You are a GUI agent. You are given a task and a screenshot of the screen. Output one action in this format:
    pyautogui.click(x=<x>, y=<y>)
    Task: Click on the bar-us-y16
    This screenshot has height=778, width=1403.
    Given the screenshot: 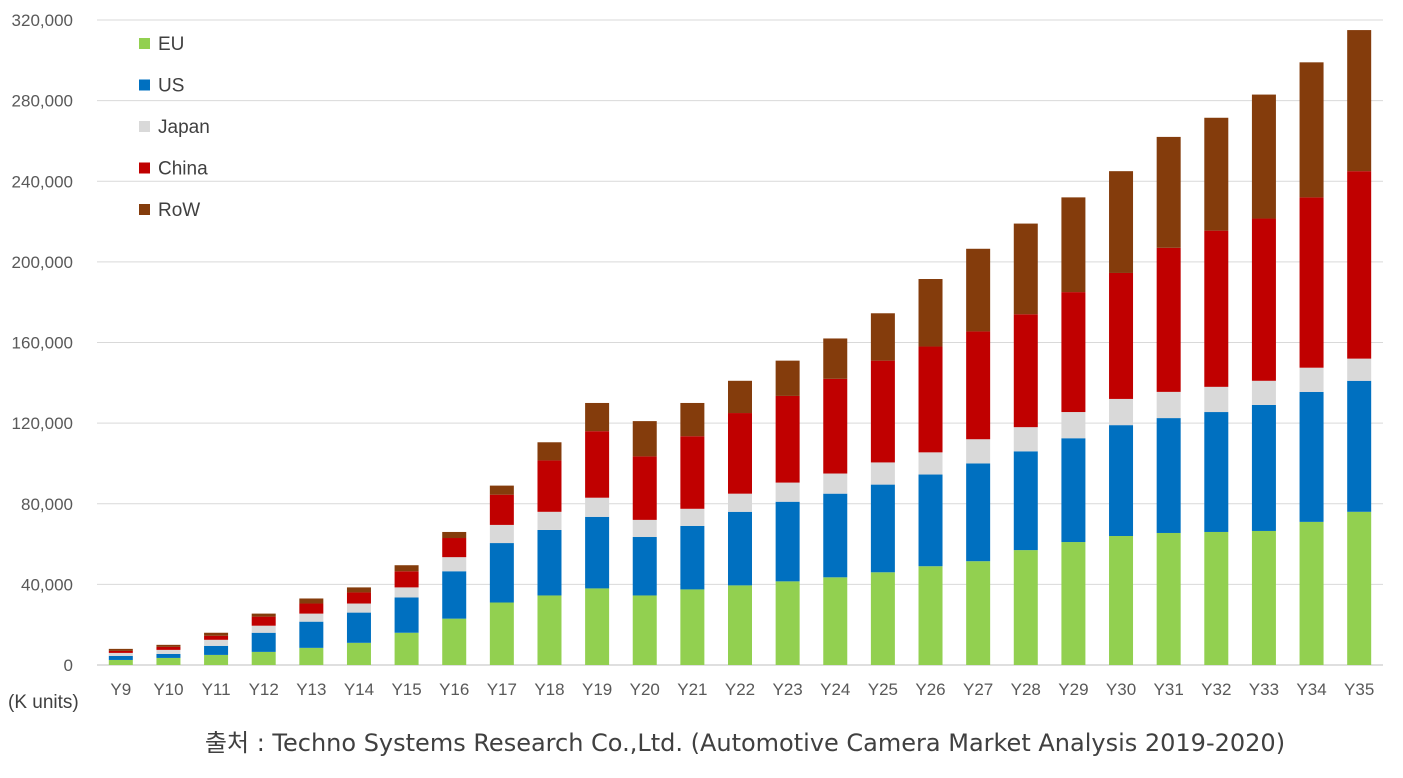 What is the action you would take?
    pyautogui.click(x=454, y=595)
    